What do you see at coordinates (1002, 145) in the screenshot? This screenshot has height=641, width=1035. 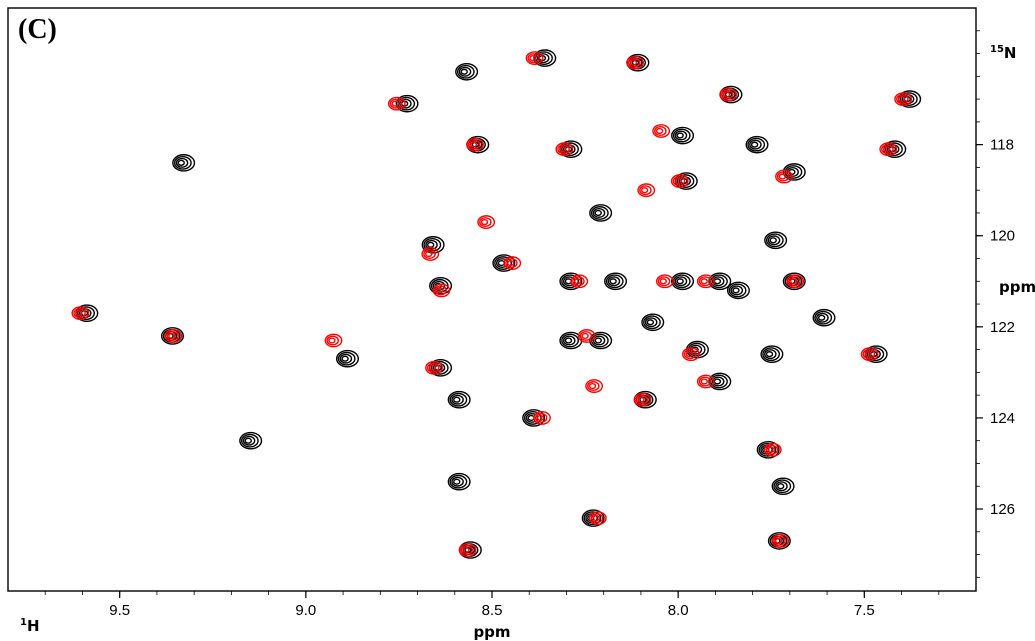 I see `y-tick-label: 118` at bounding box center [1002, 145].